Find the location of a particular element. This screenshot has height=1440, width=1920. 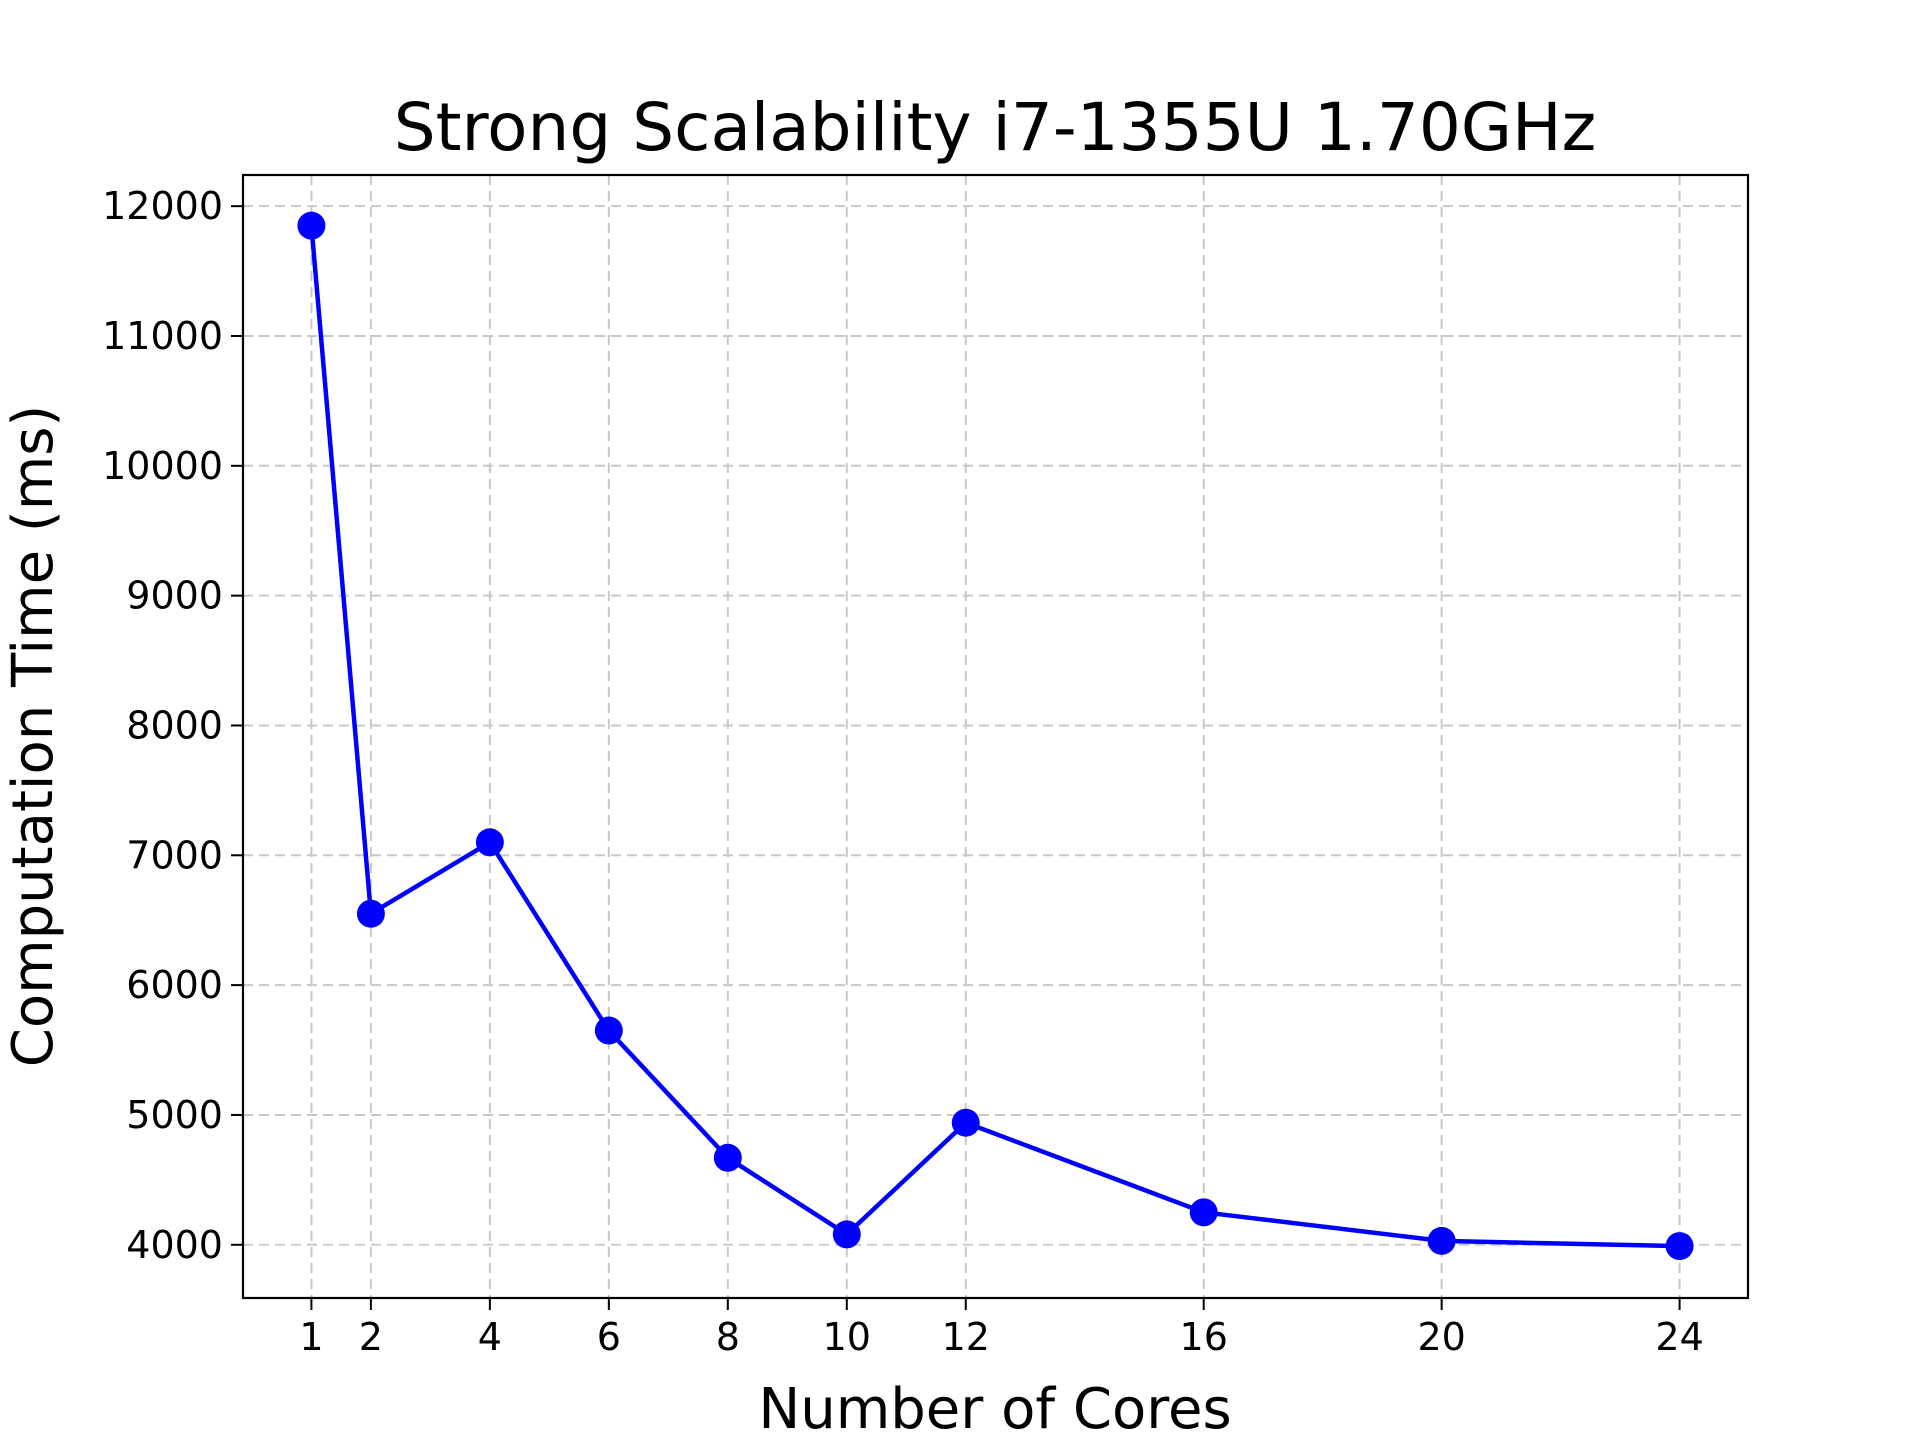

x-tick-label: 16 is located at coordinates (1204, 1337).